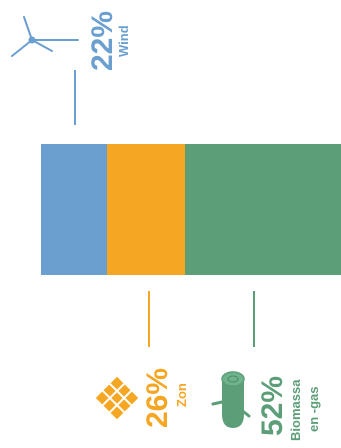 This screenshot has width=341, height=448. What do you see at coordinates (231, 399) in the screenshot?
I see `log-icon` at bounding box center [231, 399].